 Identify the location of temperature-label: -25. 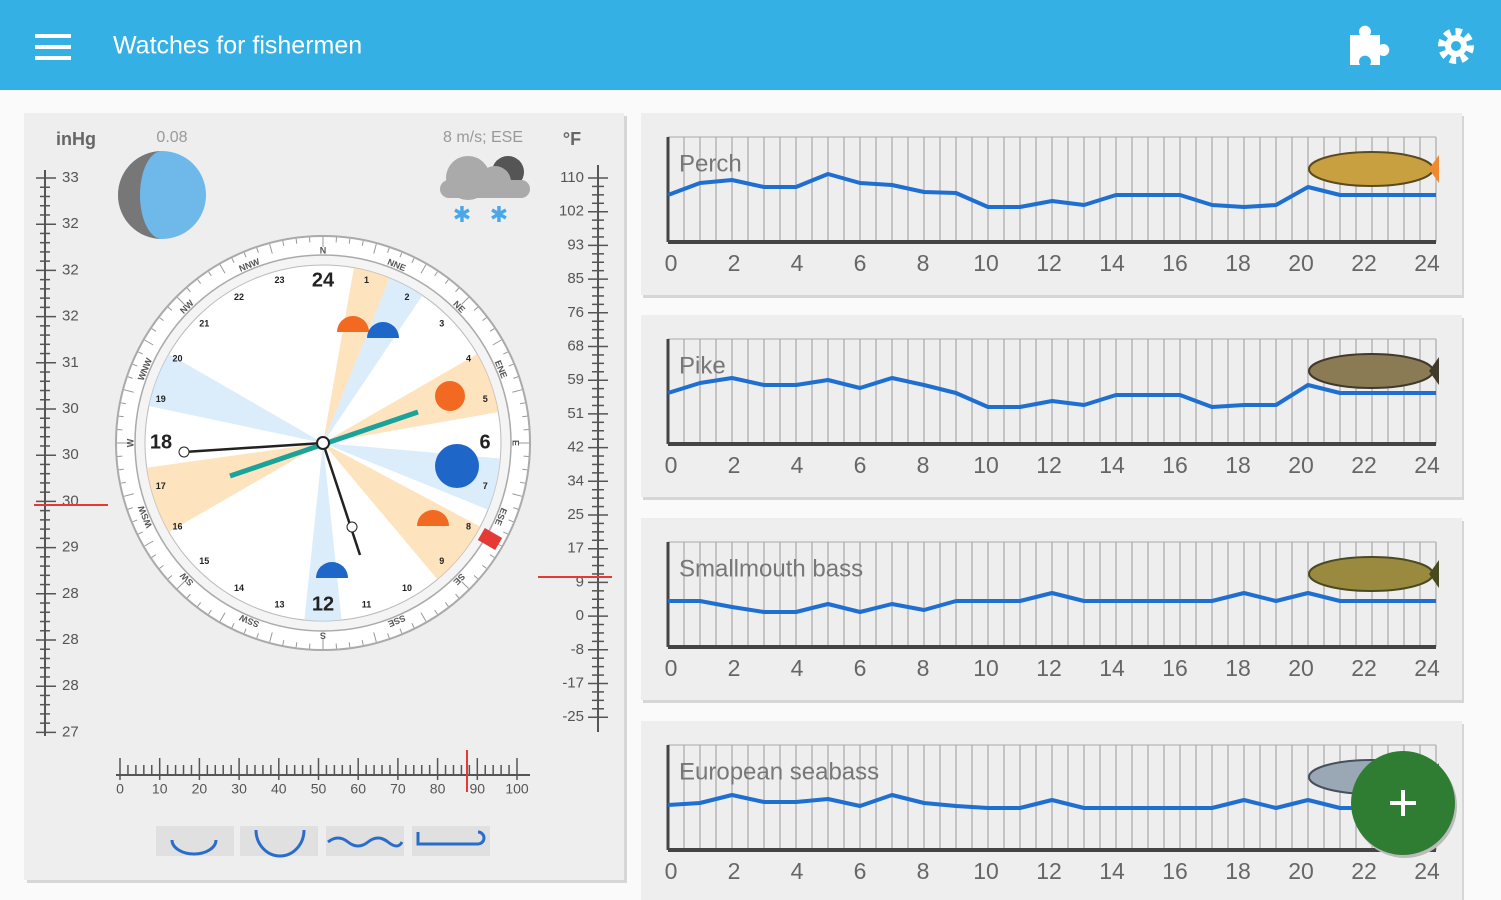
(573, 716).